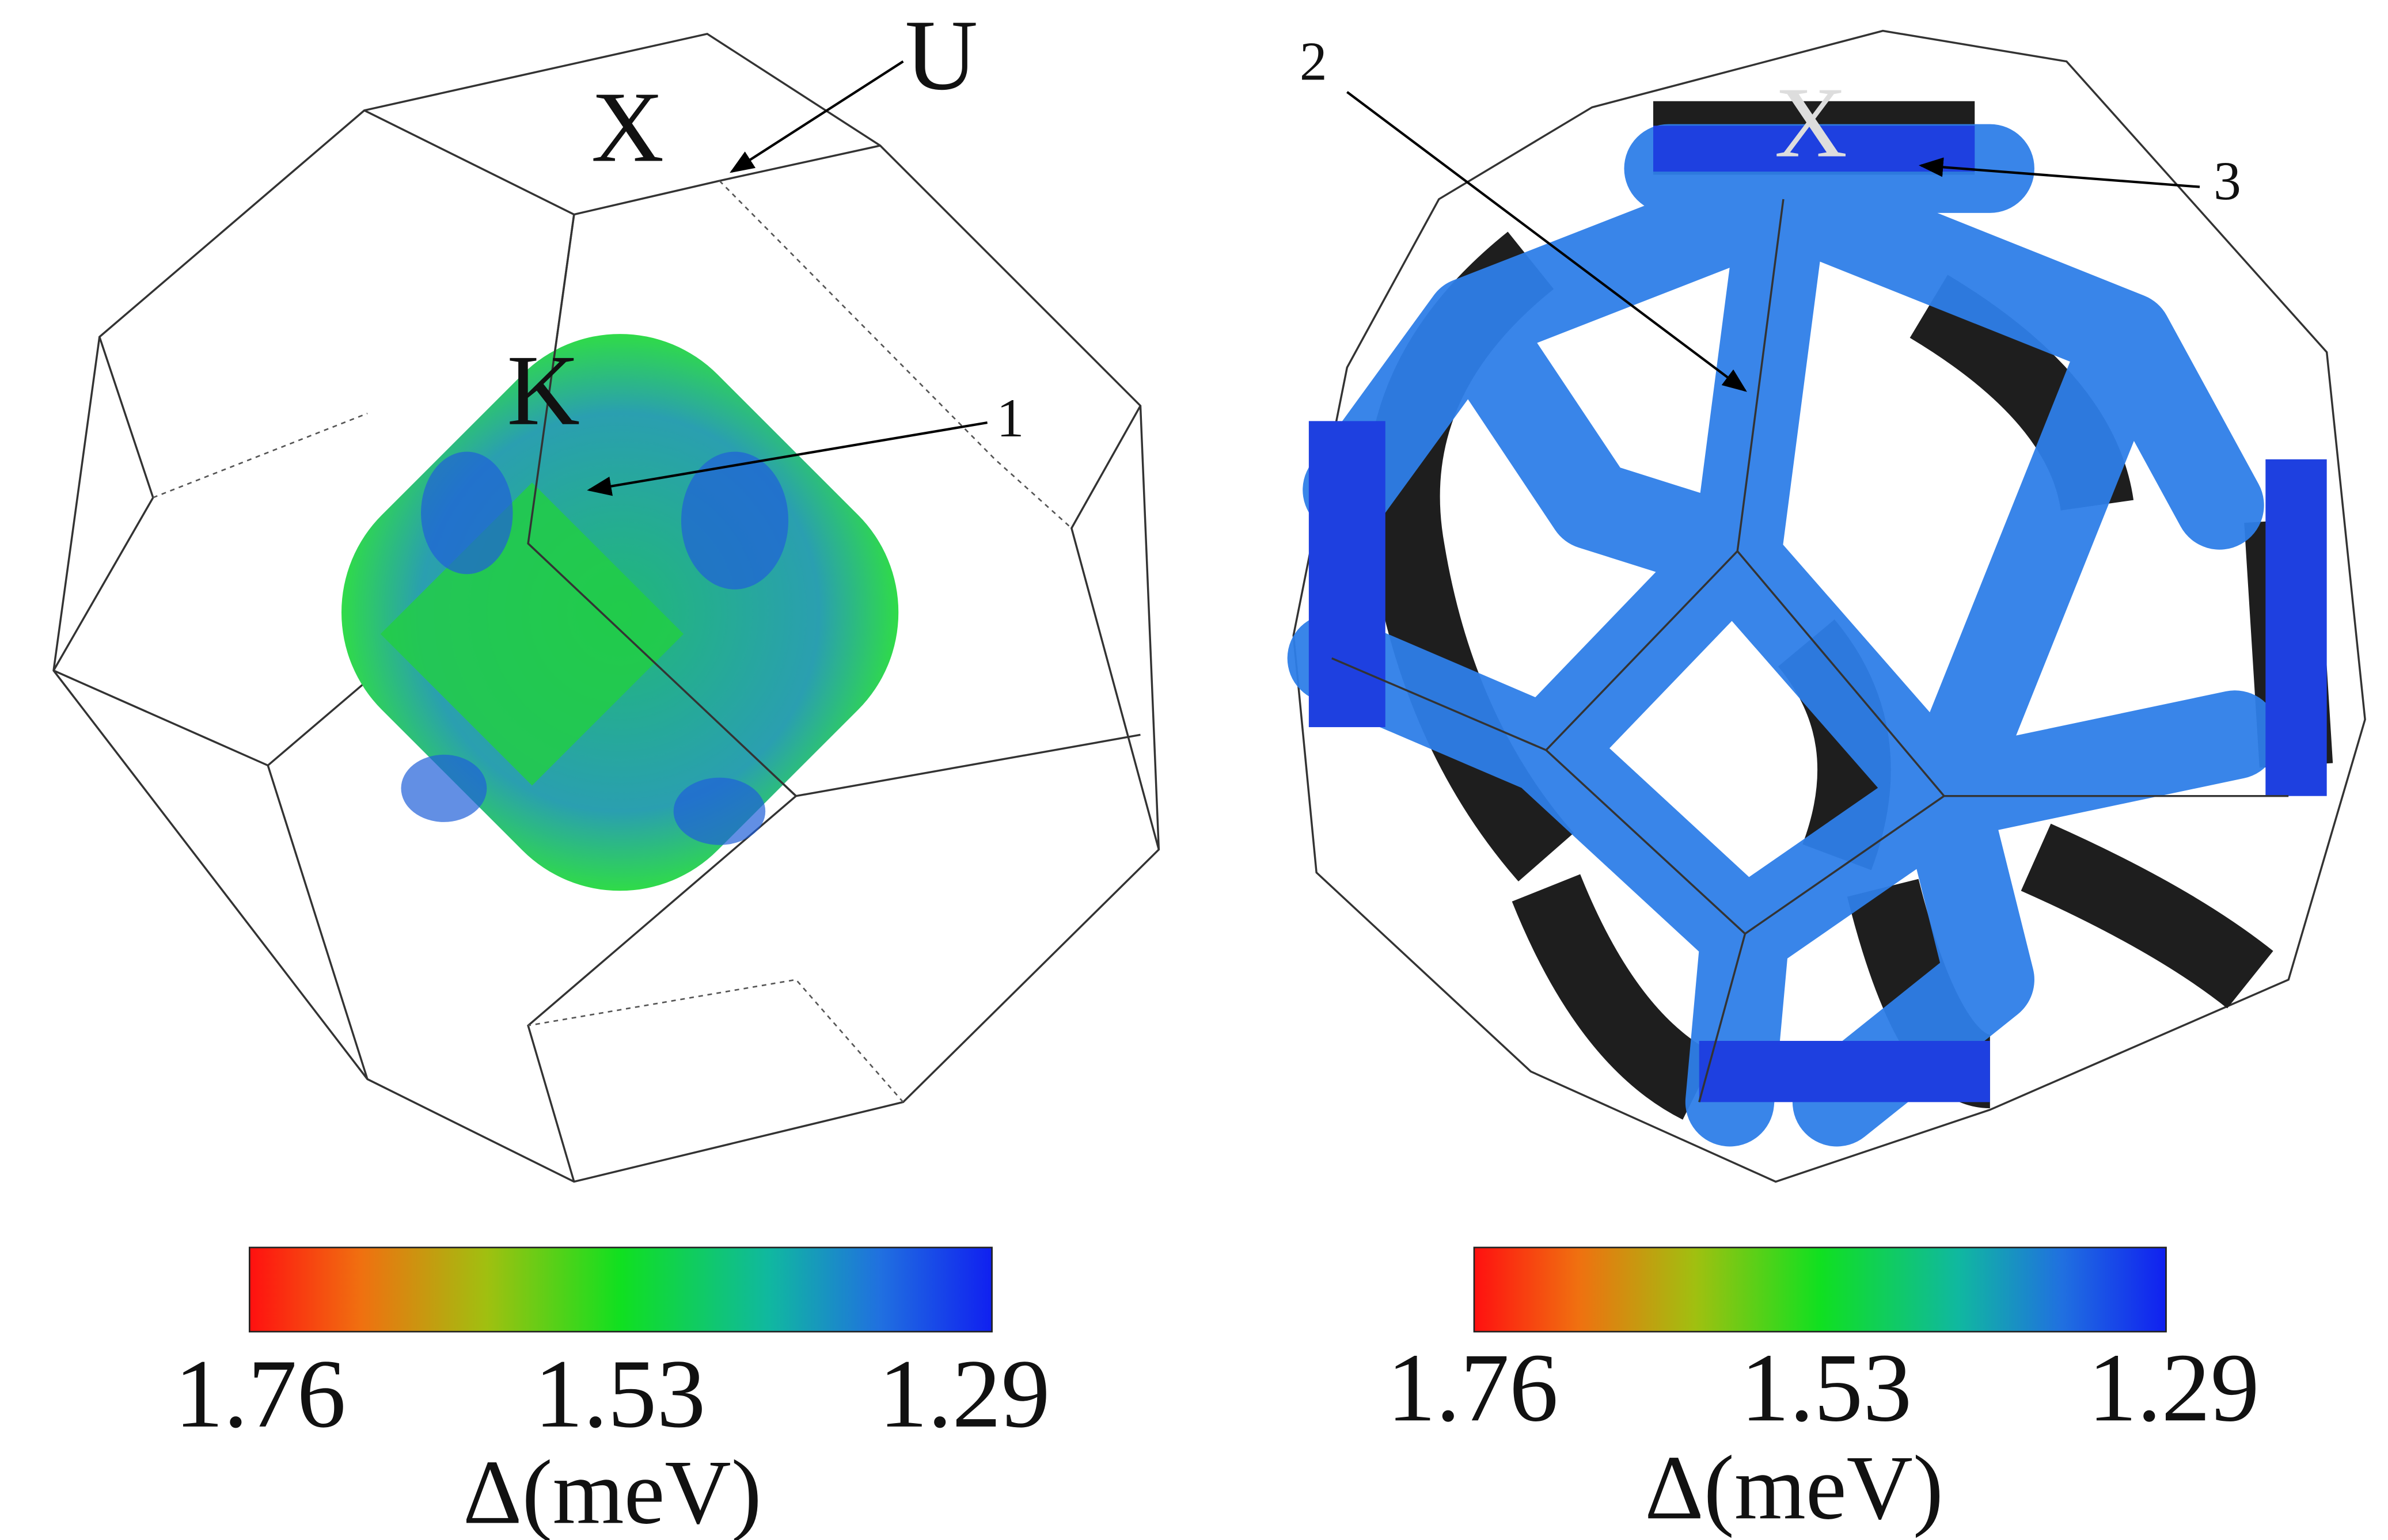  Describe the element at coordinates (543, 390) in the screenshot. I see `label-k: K` at that location.